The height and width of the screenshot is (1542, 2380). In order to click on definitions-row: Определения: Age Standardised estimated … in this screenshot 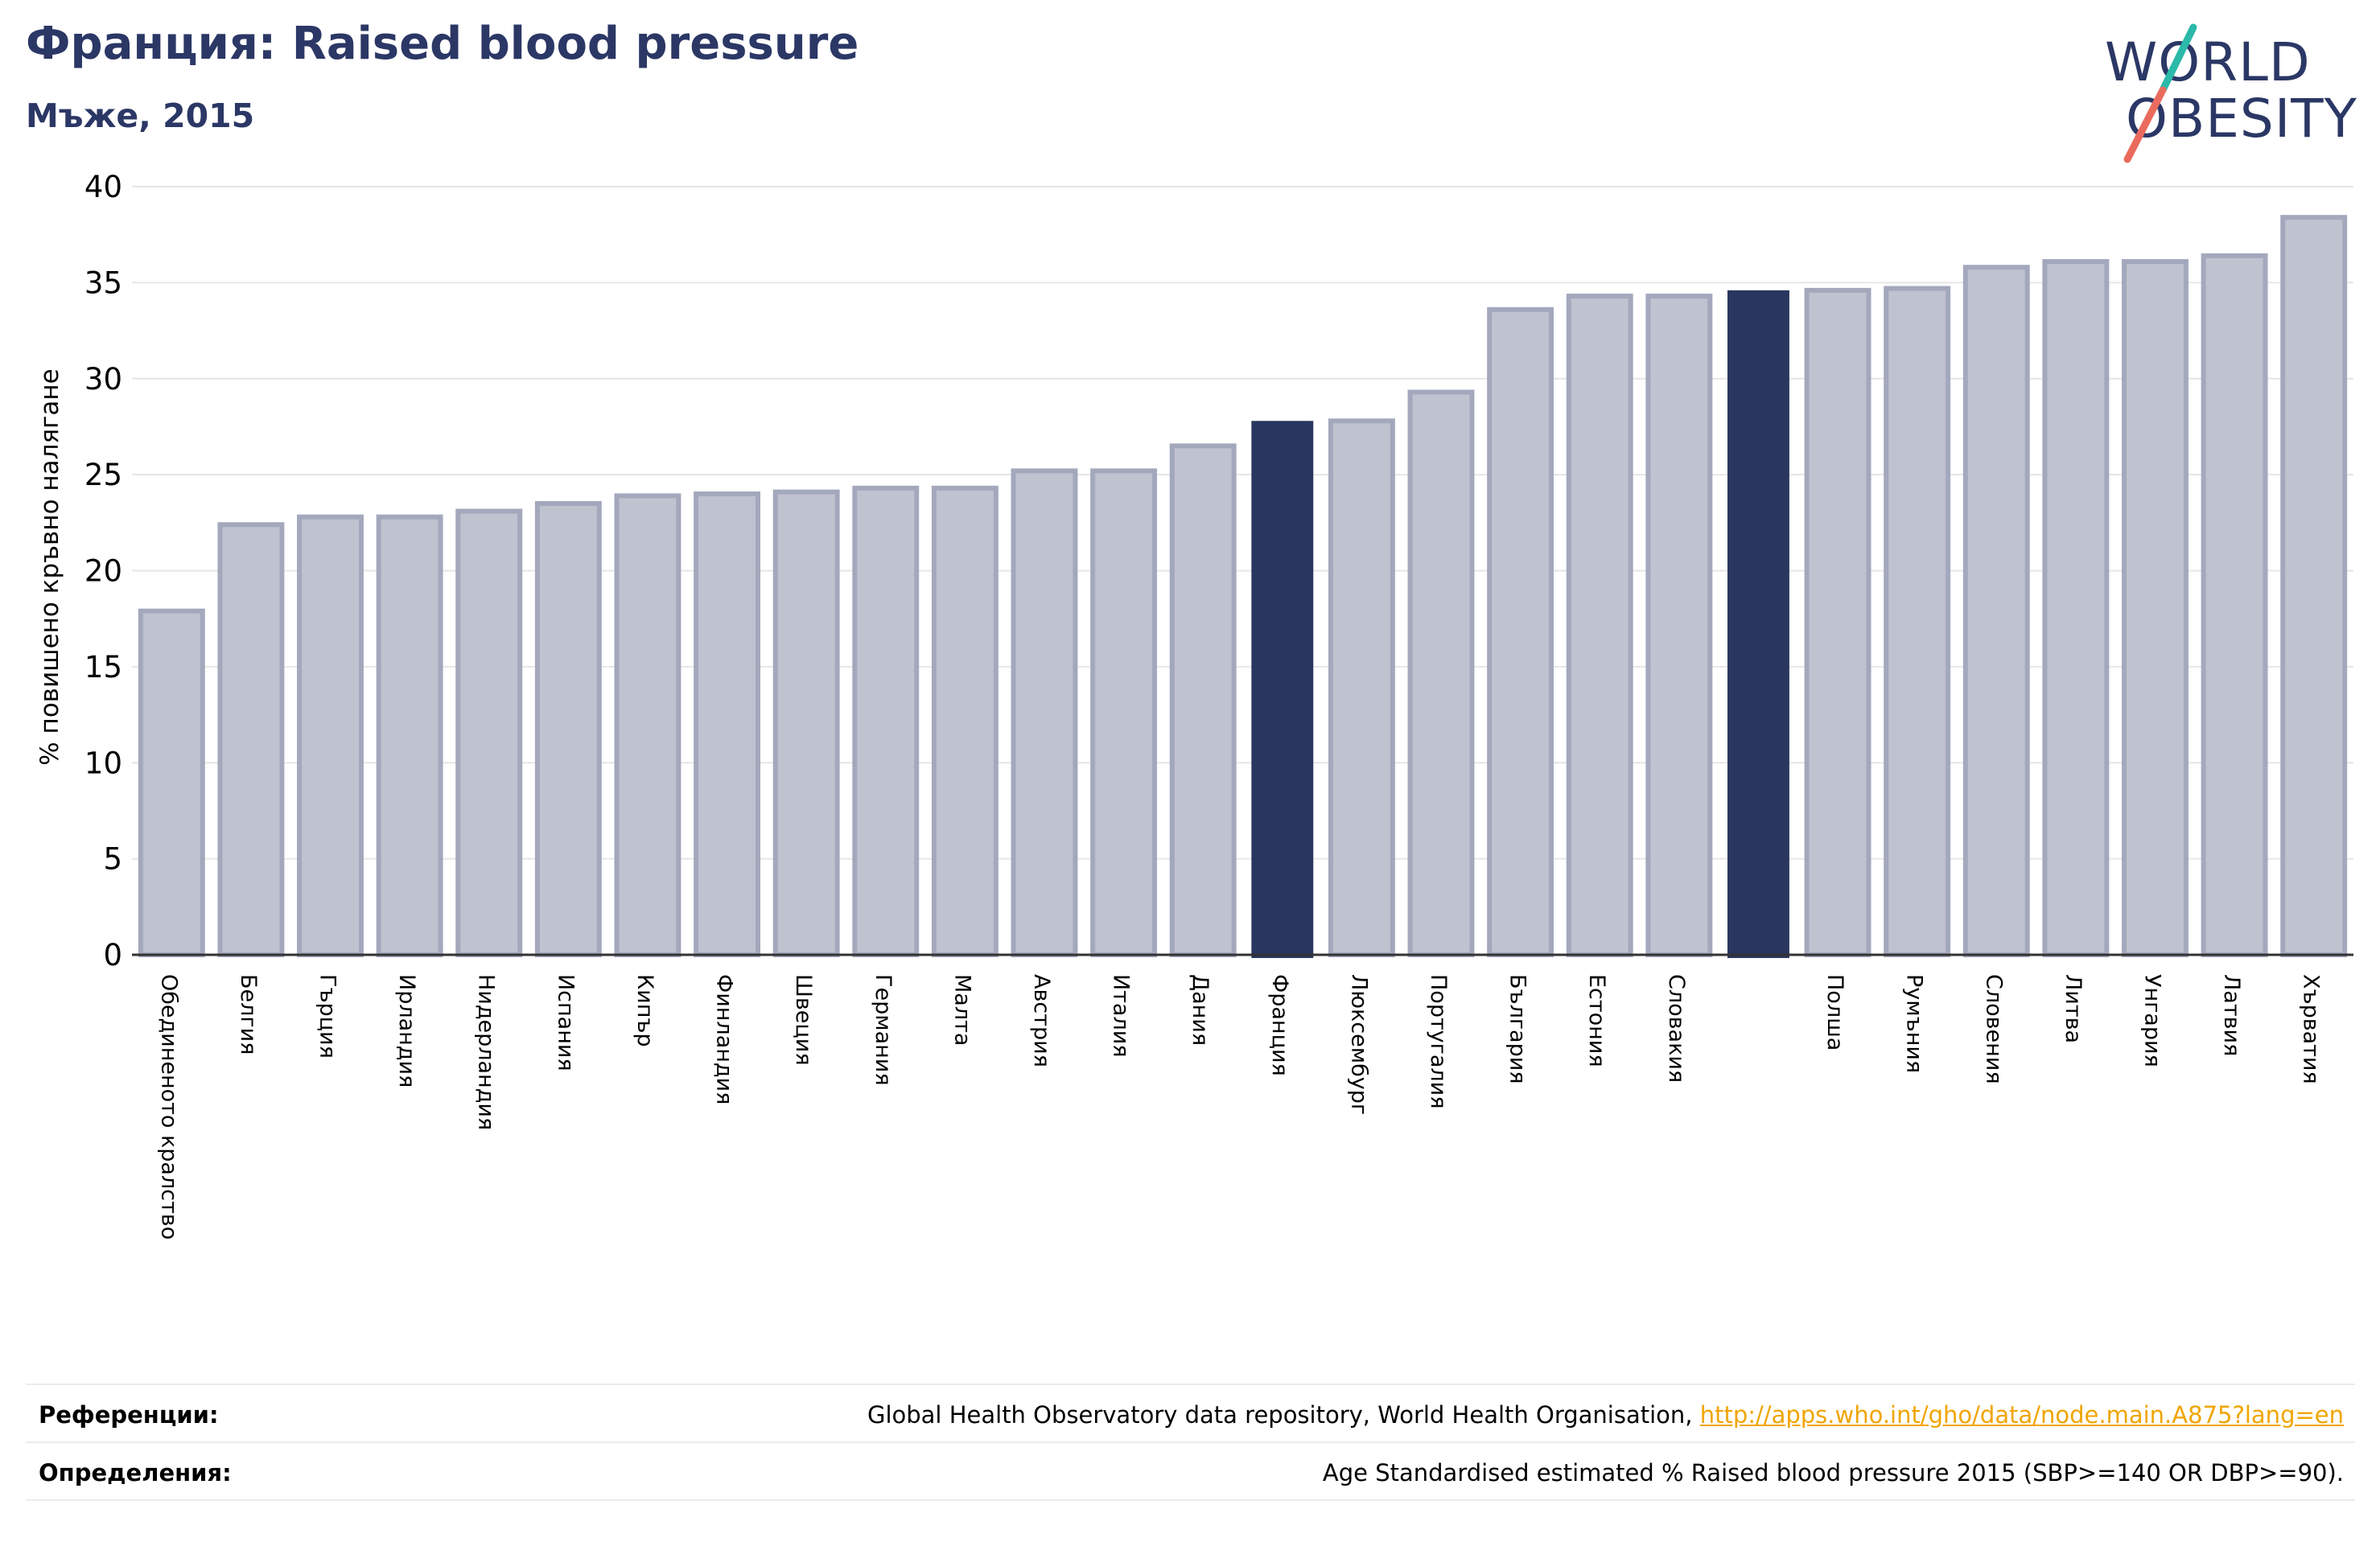, I will do `click(1190, 1471)`.